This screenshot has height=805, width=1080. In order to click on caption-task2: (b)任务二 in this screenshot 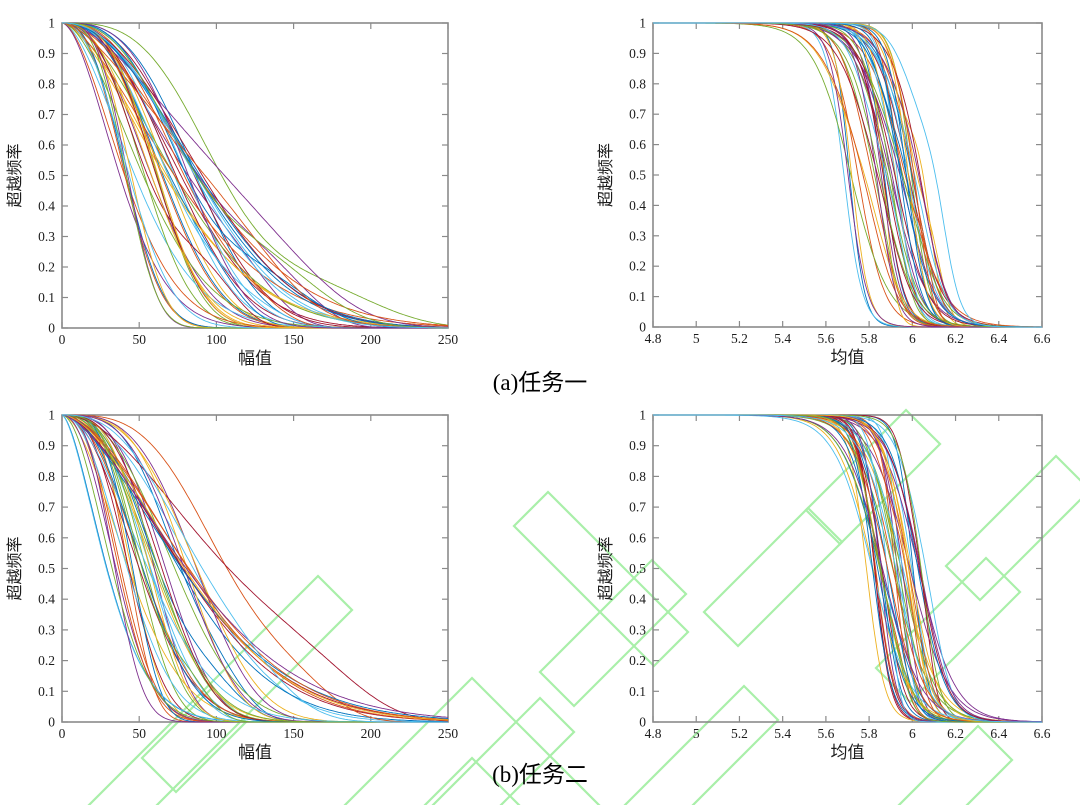, I will do `click(540, 774)`.